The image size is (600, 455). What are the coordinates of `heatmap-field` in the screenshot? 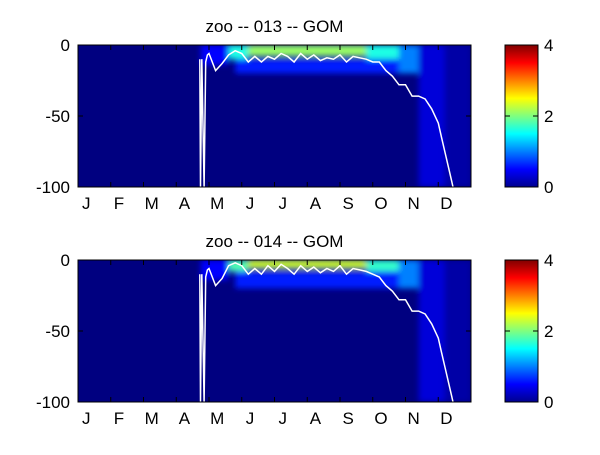 It's located at (335, 116).